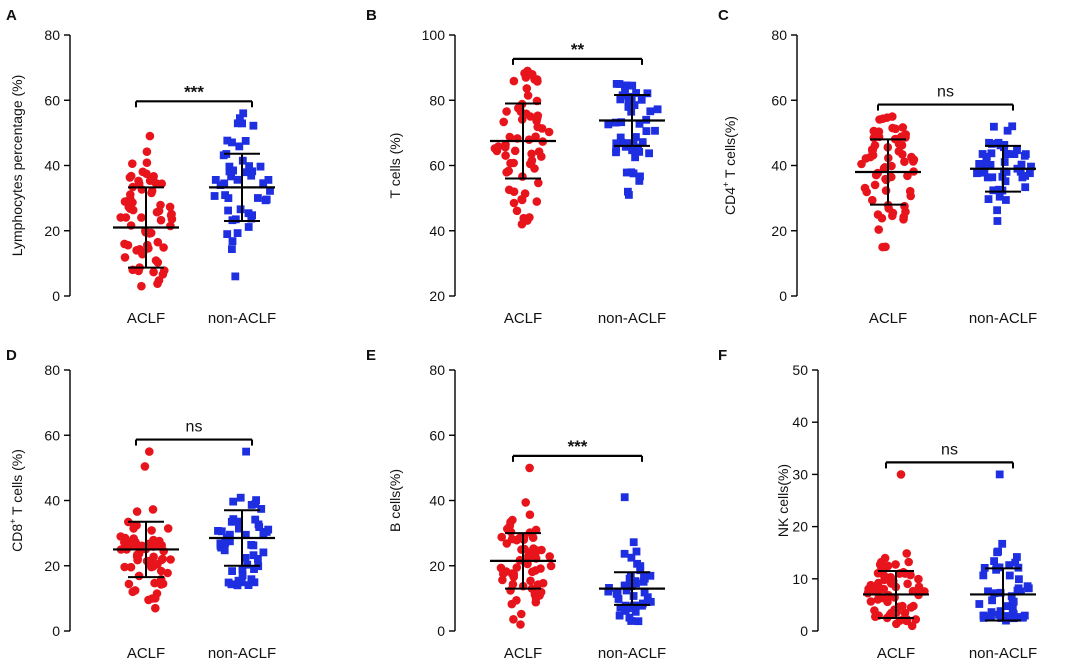 This screenshot has width=1084, height=663. Describe the element at coordinates (371, 15) in the screenshot. I see `panel-letter: B` at that location.